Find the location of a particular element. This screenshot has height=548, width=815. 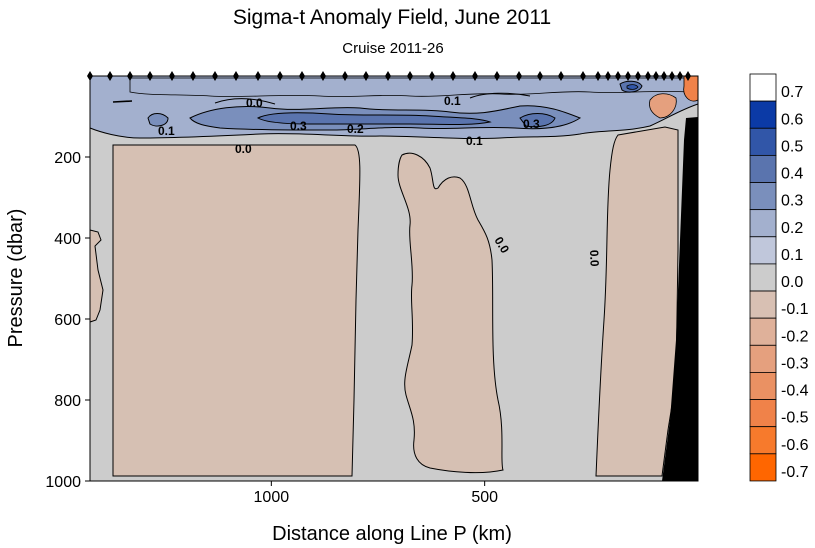

chart-title: Sigma-t Anomaly Field, June 2011 is located at coordinates (392, 17).